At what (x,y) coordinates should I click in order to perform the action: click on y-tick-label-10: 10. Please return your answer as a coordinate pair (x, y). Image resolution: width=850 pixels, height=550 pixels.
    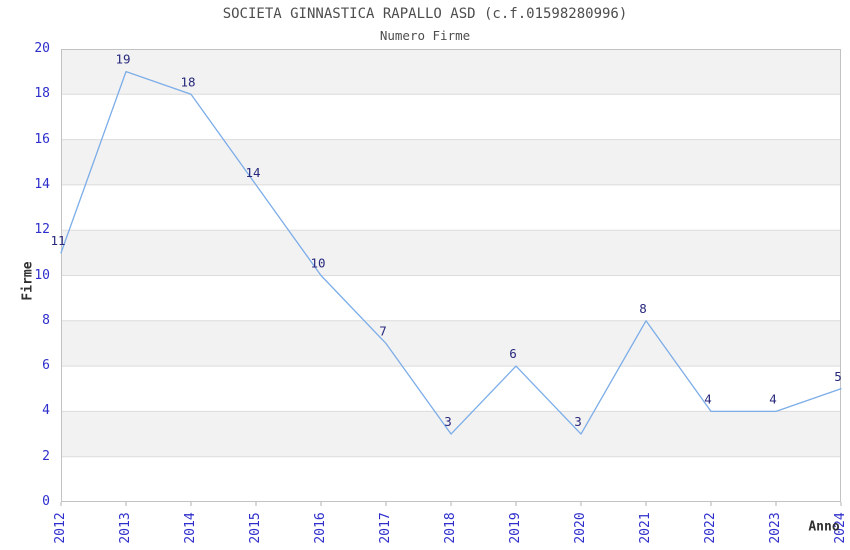
    Looking at the image, I should click on (42, 275).